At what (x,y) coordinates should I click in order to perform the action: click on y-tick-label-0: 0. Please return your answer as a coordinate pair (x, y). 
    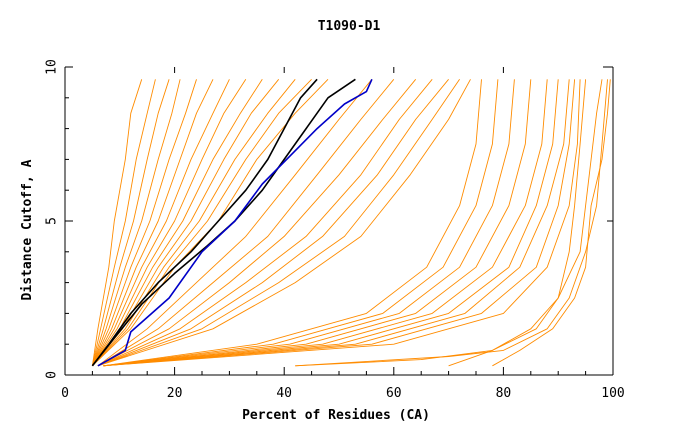
    Looking at the image, I should click on (52, 375).